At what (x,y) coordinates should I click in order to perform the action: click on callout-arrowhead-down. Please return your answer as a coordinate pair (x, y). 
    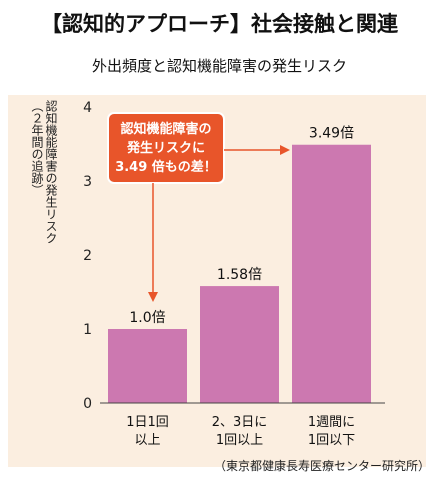
    Looking at the image, I should click on (153, 297).